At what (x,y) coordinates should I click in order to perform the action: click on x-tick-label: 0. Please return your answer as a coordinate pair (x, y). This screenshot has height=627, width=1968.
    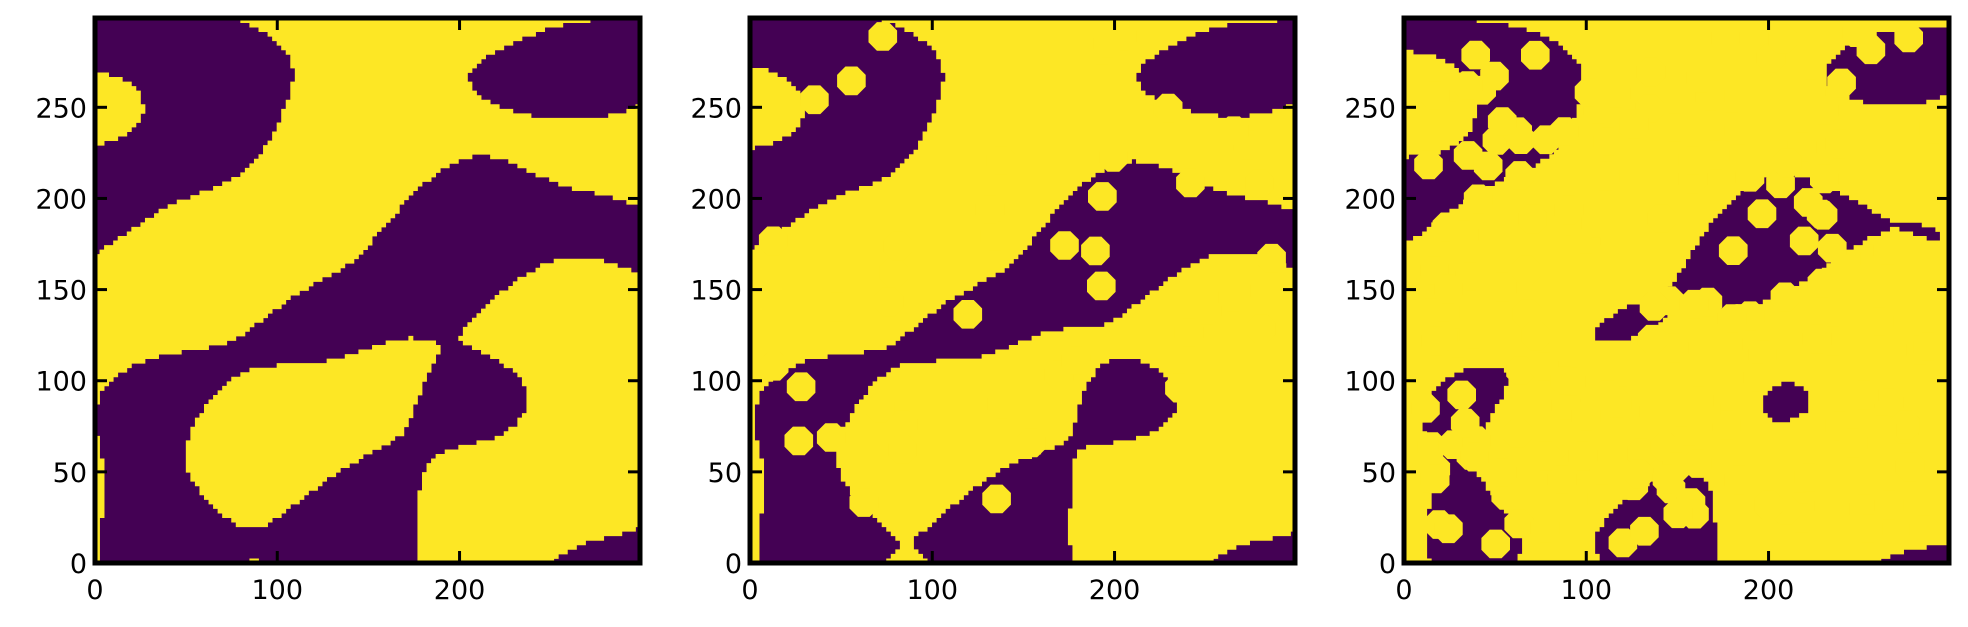
    Looking at the image, I should click on (1403, 590).